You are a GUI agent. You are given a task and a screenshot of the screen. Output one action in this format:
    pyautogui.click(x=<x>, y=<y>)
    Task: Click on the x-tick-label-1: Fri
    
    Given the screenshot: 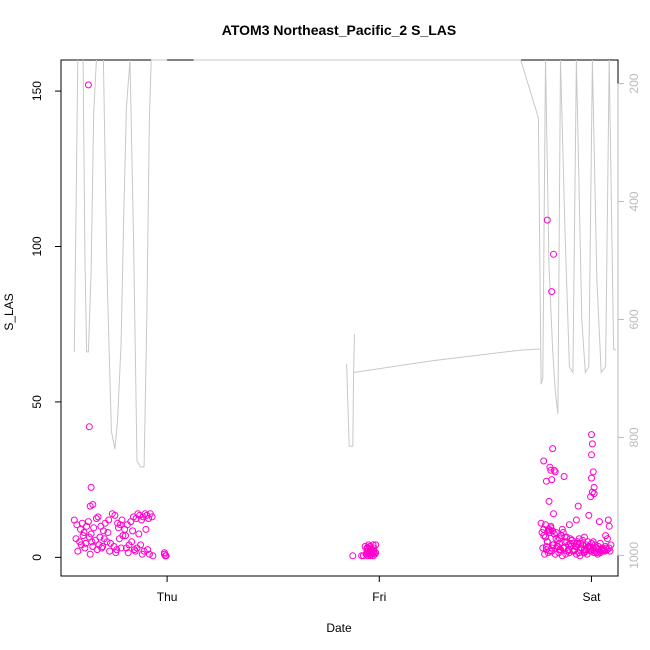 What is the action you would take?
    pyautogui.click(x=379, y=597)
    